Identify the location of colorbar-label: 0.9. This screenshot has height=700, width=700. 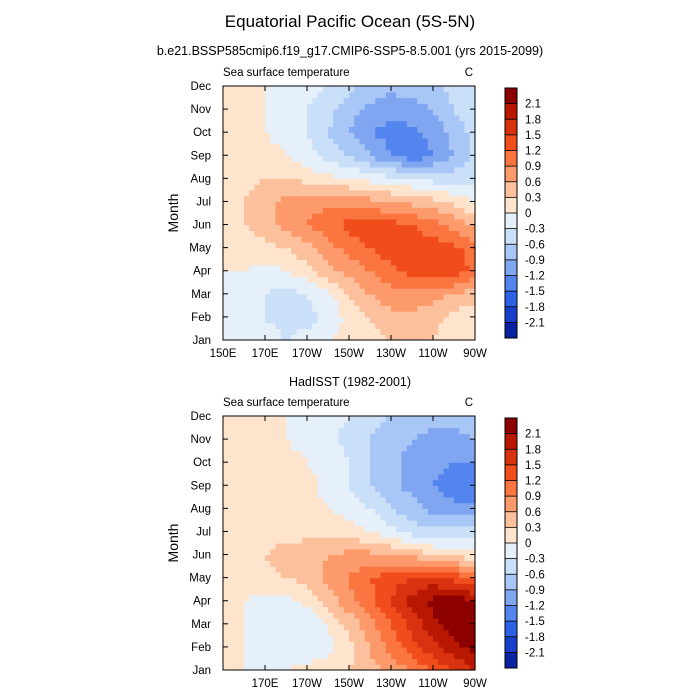
(533, 497).